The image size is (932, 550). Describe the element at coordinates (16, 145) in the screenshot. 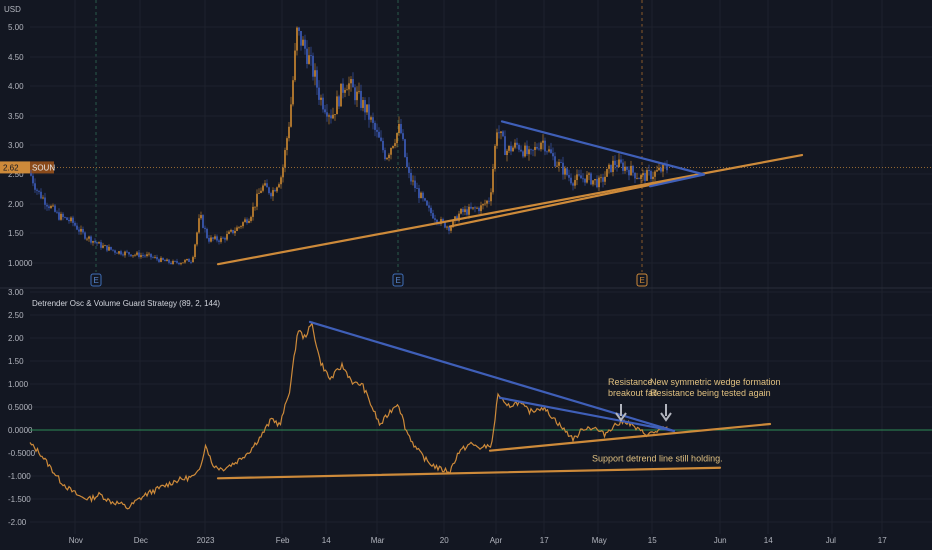

I see `price-tick-label-4: 3.00` at that location.